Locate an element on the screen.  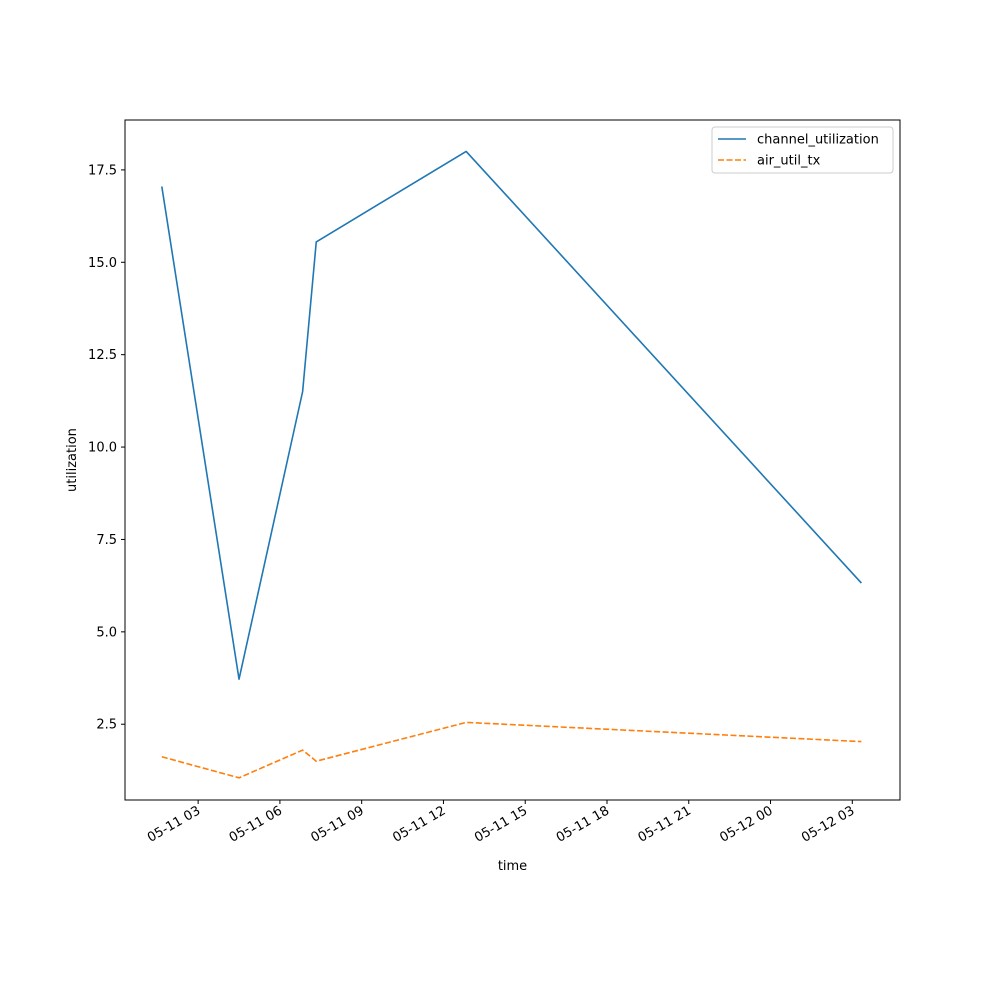
x-tick-label: 05-11 03 is located at coordinates (174, 824).